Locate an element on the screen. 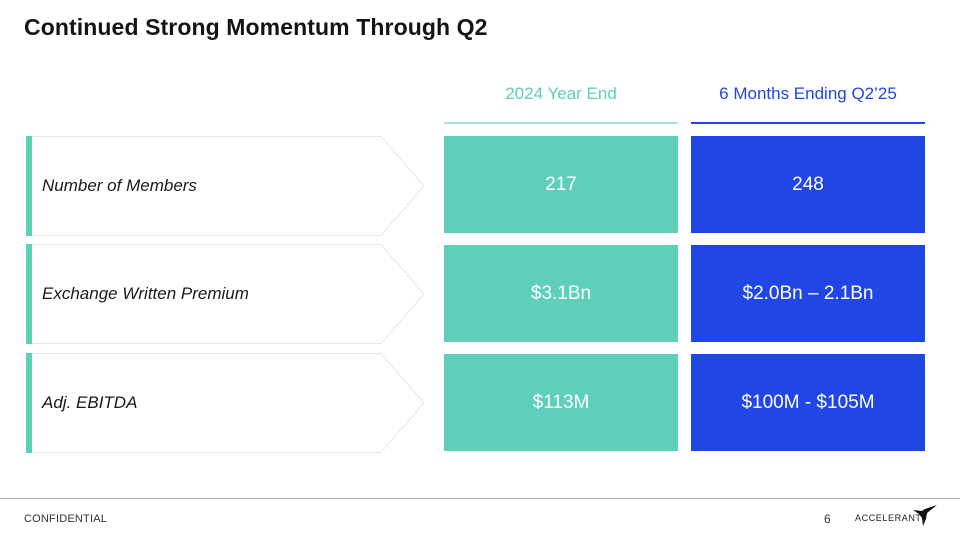 This screenshot has width=960, height=542. value-cell-2024-premium: $3.1Bn is located at coordinates (561, 293).